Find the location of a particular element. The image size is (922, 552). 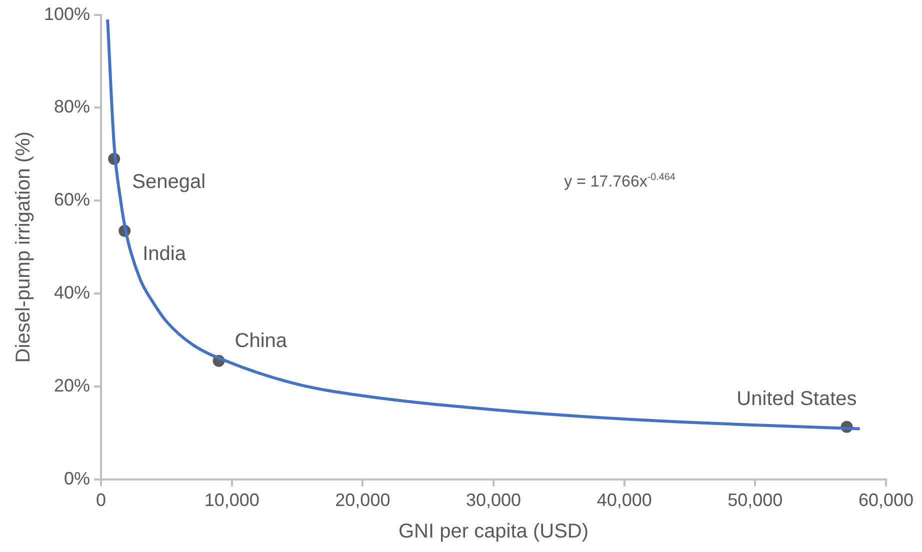

y-tick-label: 20% is located at coordinates (72, 385).